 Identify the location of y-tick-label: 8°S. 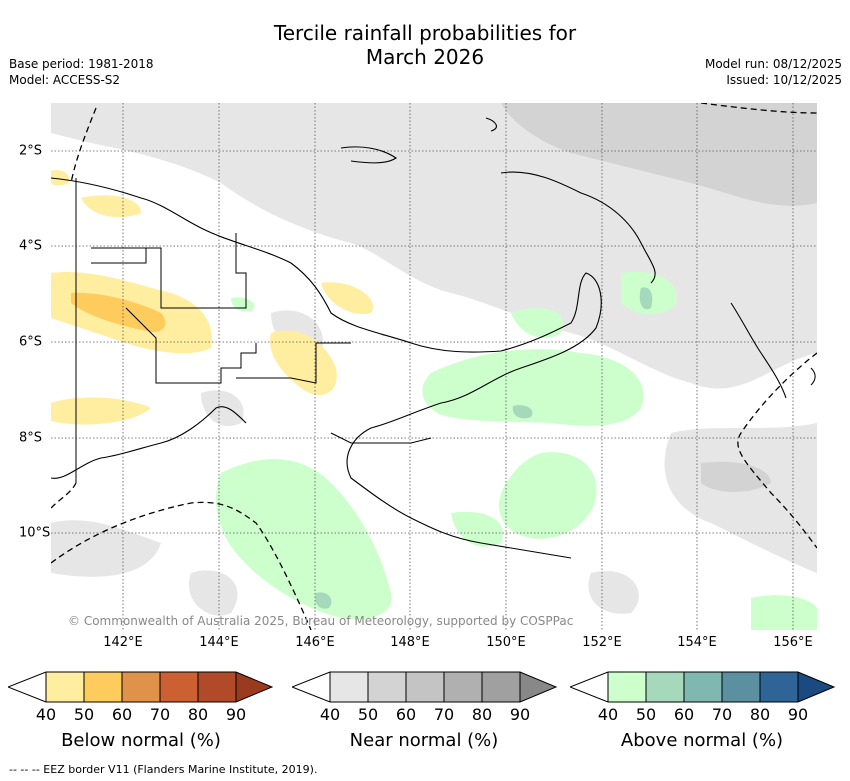
(31, 438).